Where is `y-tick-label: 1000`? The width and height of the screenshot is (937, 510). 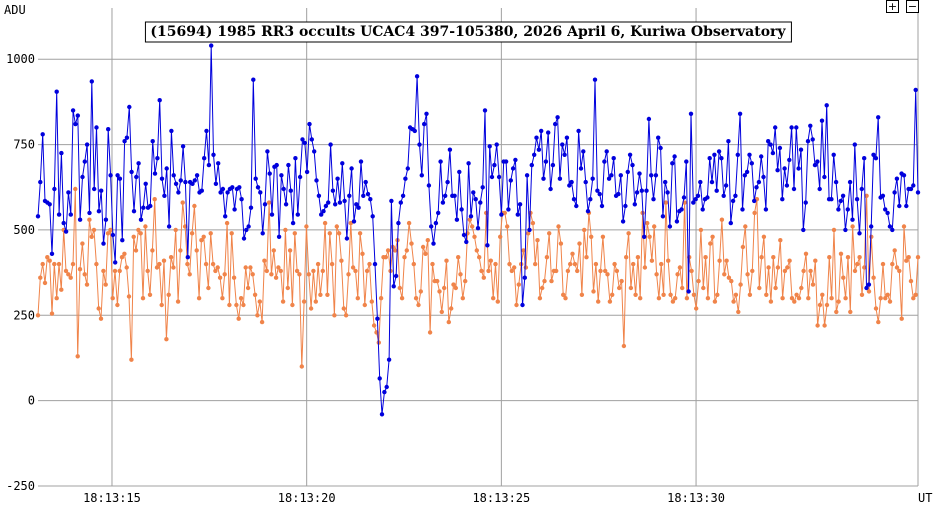
y-tick-label: 1000 is located at coordinates (20, 59).